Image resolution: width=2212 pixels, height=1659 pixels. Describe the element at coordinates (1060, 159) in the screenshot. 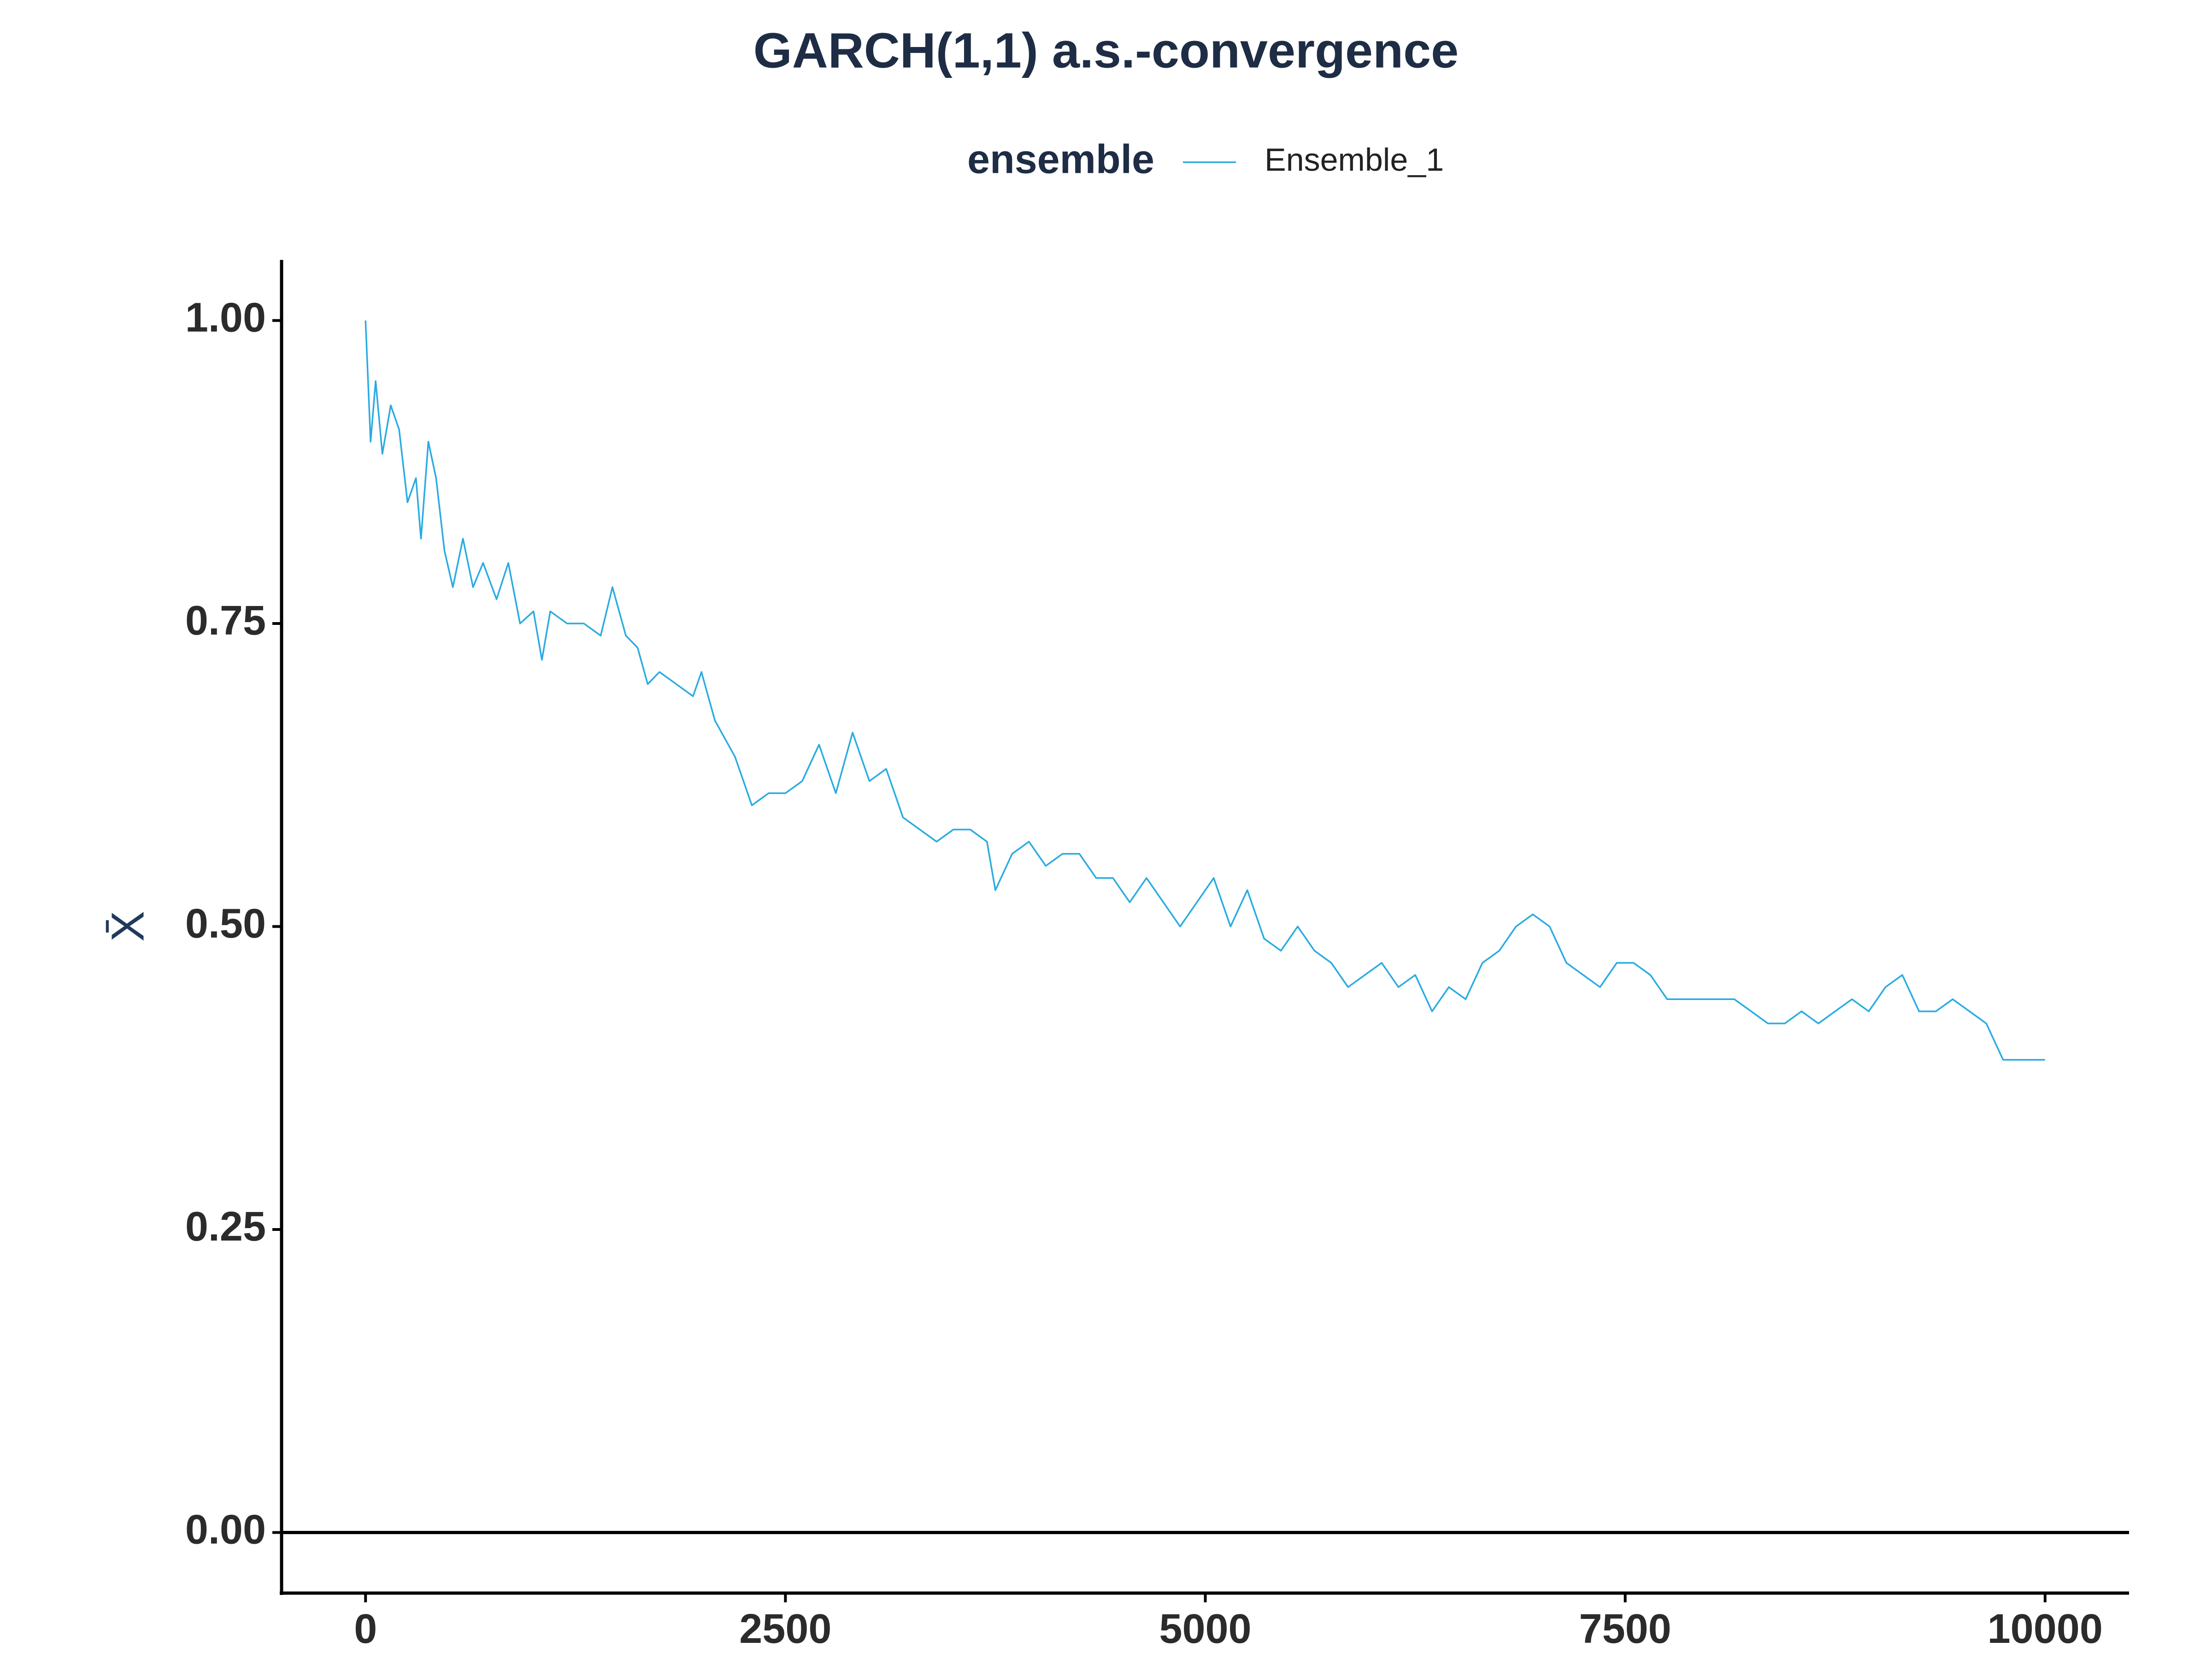

I see `legend-title: ensemble` at that location.